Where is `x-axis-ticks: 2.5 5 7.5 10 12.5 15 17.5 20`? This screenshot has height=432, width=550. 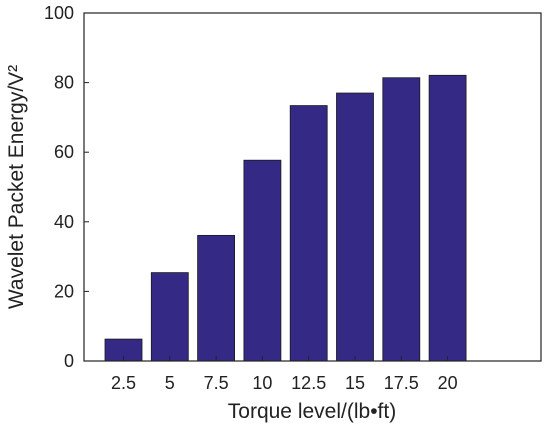 x-axis-ticks: 2.5 5 7.5 10 12.5 15 17.5 20 is located at coordinates (284, 374).